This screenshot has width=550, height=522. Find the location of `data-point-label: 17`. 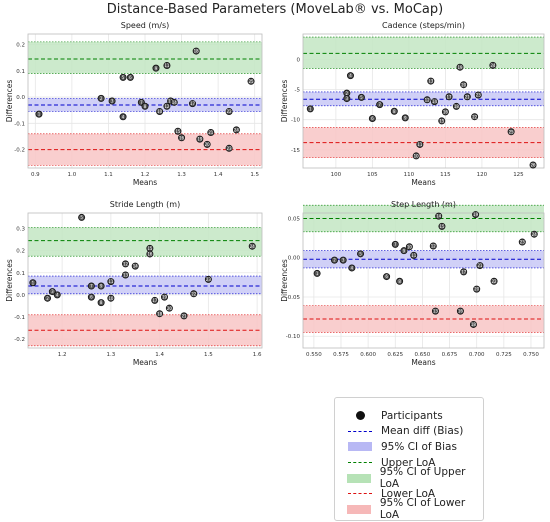

data-point-label: 17 is located at coordinates (450, 96).